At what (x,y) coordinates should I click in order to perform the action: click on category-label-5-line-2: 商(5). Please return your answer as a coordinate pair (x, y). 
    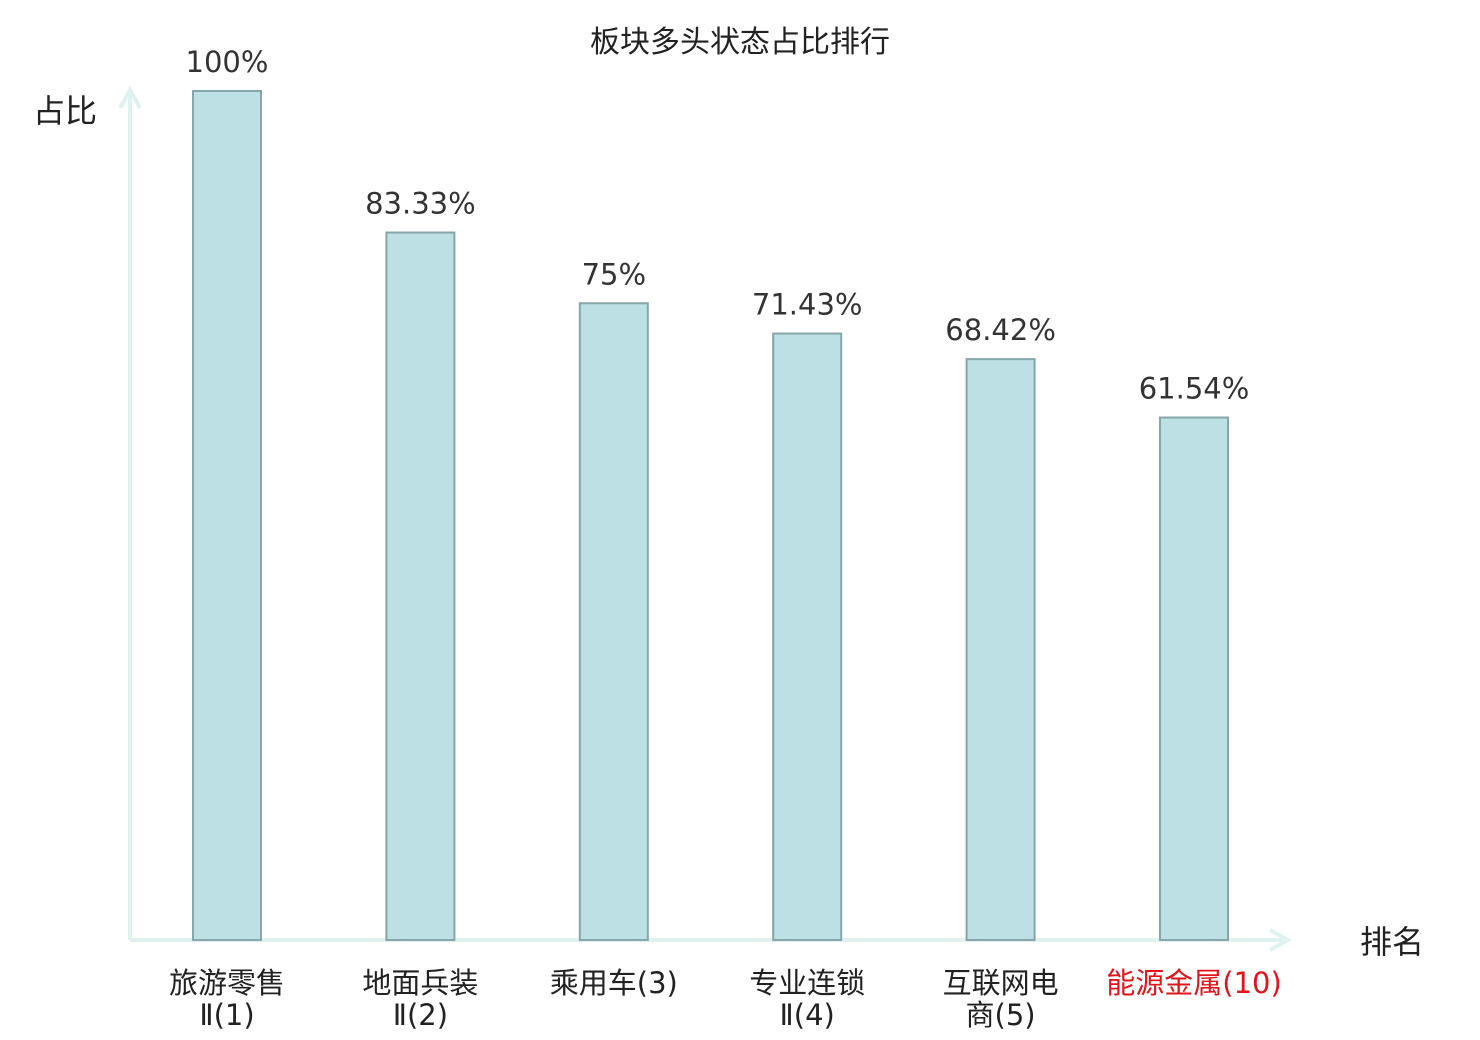
    Looking at the image, I should click on (1001, 1015).